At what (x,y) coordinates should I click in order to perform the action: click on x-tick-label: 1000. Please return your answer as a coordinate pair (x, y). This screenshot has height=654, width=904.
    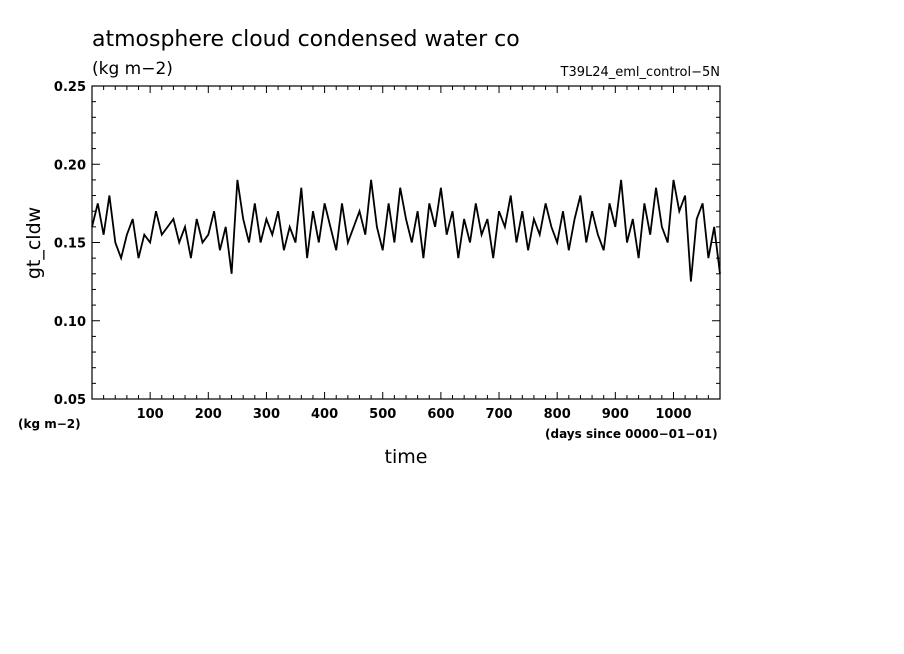
    Looking at the image, I should click on (673, 414).